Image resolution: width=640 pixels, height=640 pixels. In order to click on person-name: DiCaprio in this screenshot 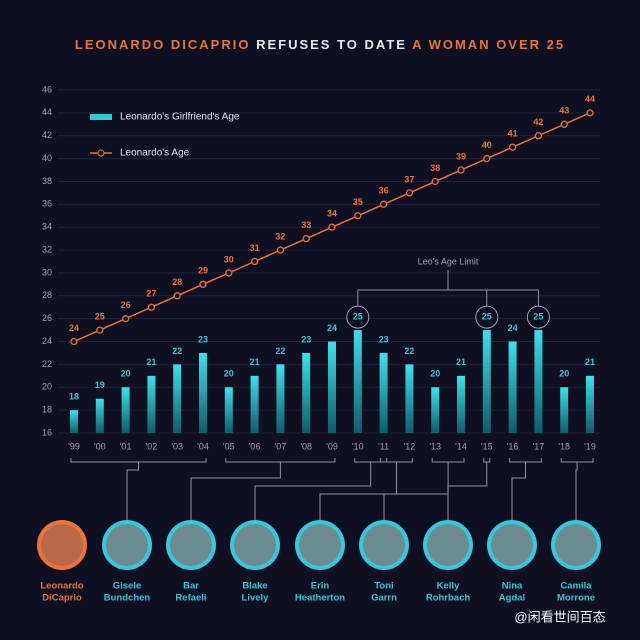, I will do `click(62, 598)`.